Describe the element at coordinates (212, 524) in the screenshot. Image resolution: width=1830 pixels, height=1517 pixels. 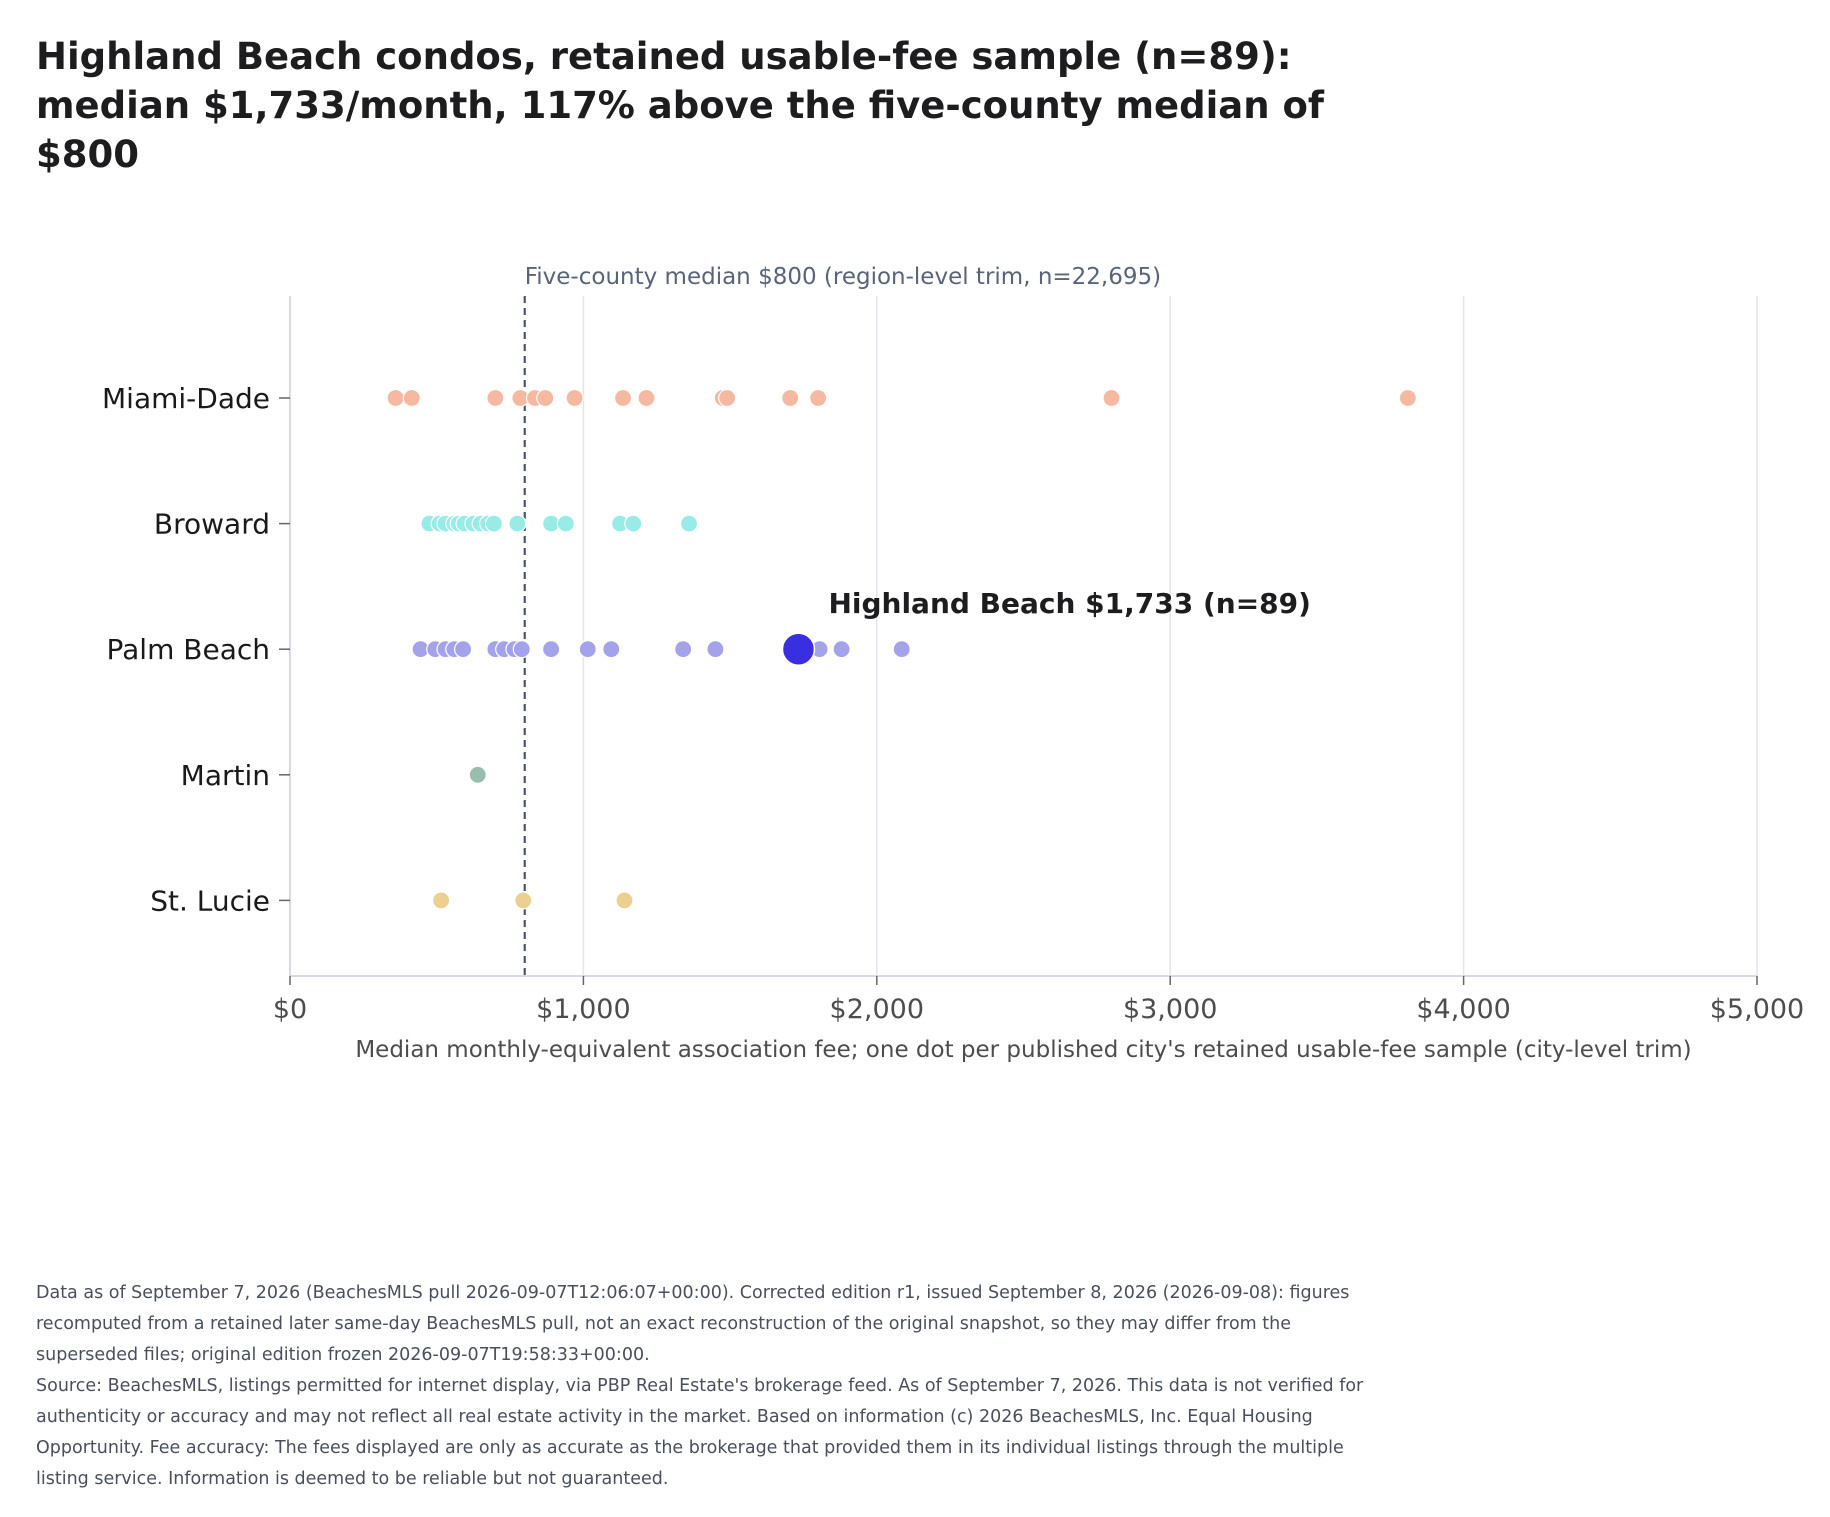
I see `category-label: Broward` at that location.